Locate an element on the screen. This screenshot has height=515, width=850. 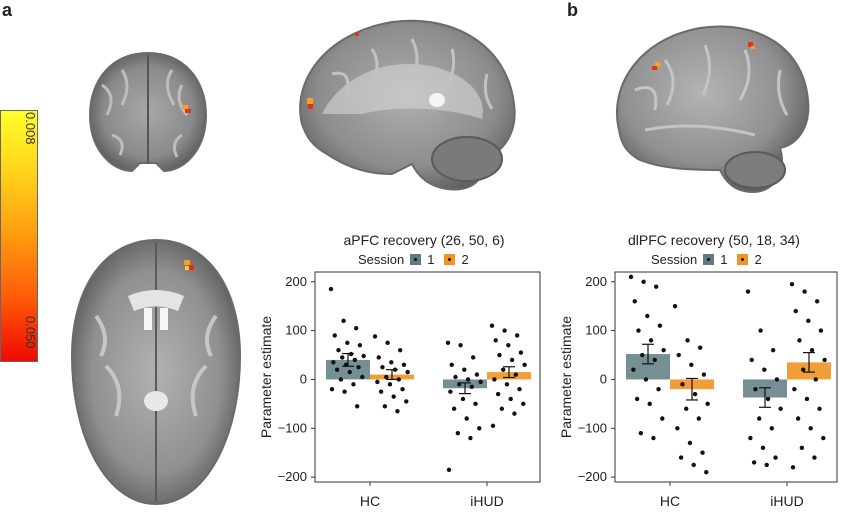
y-tick-label: −200 is located at coordinates (592, 476).